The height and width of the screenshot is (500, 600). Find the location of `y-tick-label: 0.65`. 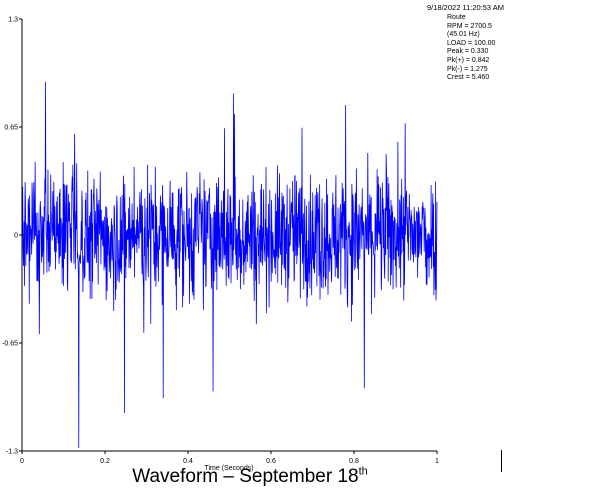

y-tick-label: 0.65 is located at coordinates (11, 128).